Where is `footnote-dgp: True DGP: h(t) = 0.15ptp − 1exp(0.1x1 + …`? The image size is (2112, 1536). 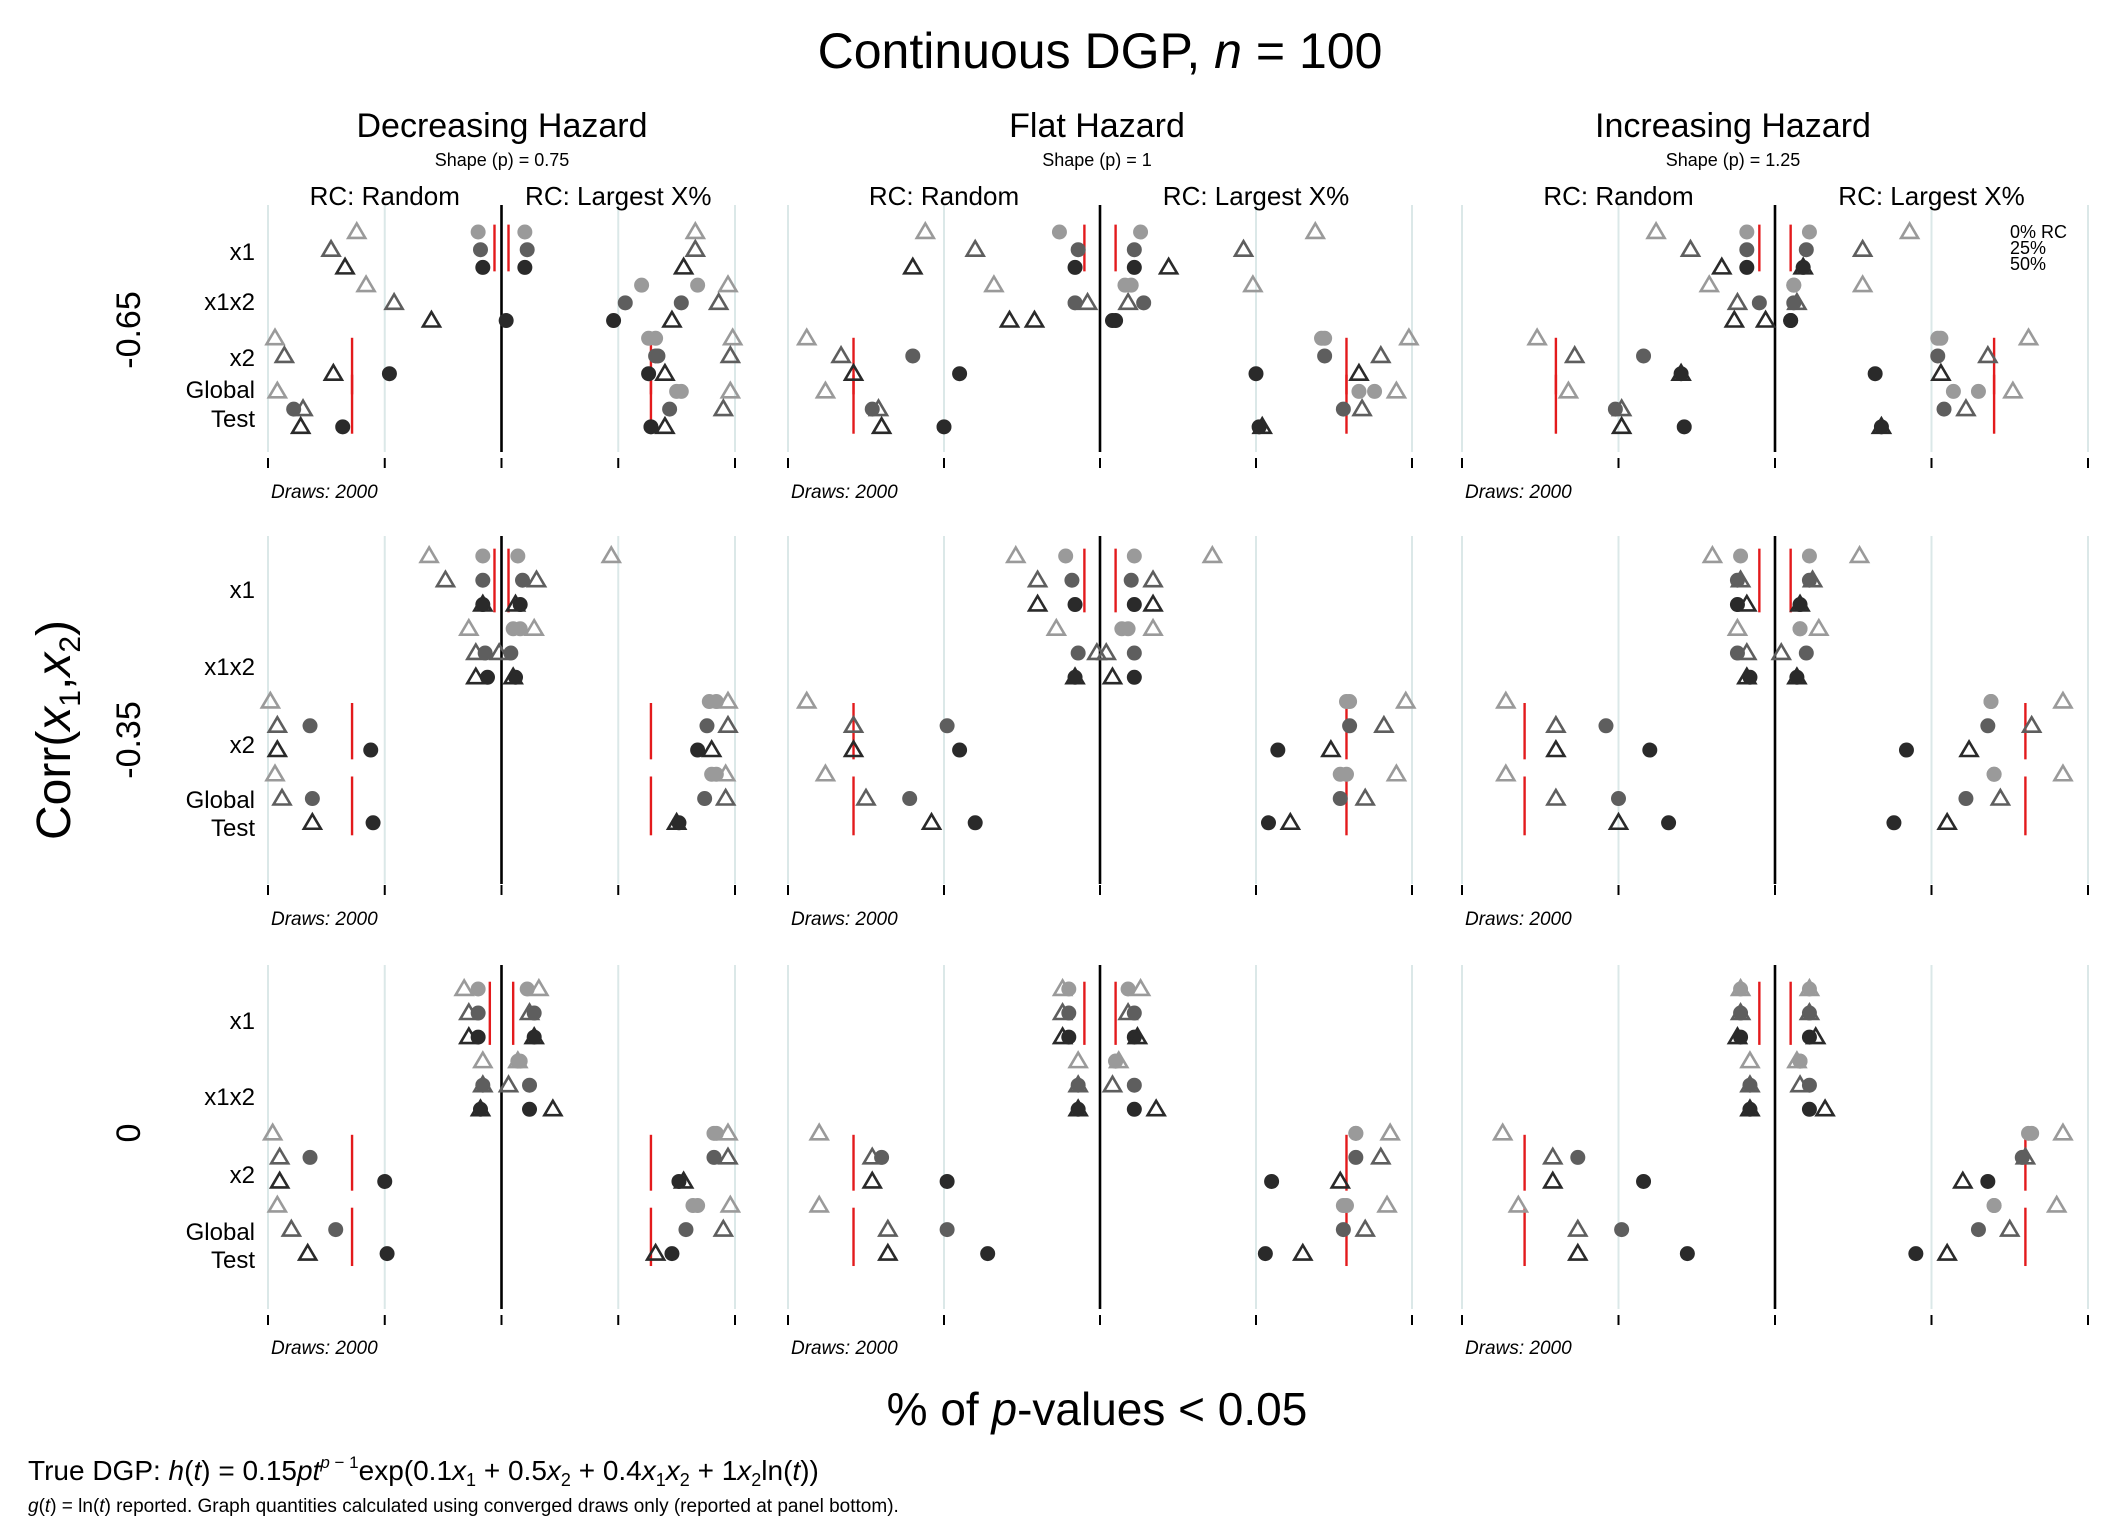 footnote-dgp: True DGP: h(t) = 0.15ptp − 1exp(0.1x1 + … is located at coordinates (423, 1471).